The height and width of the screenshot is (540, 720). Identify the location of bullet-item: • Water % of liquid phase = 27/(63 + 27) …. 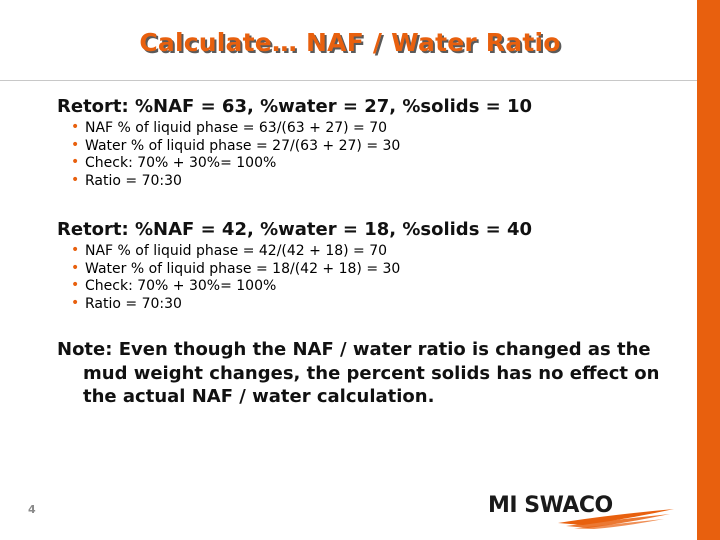
(236, 145).